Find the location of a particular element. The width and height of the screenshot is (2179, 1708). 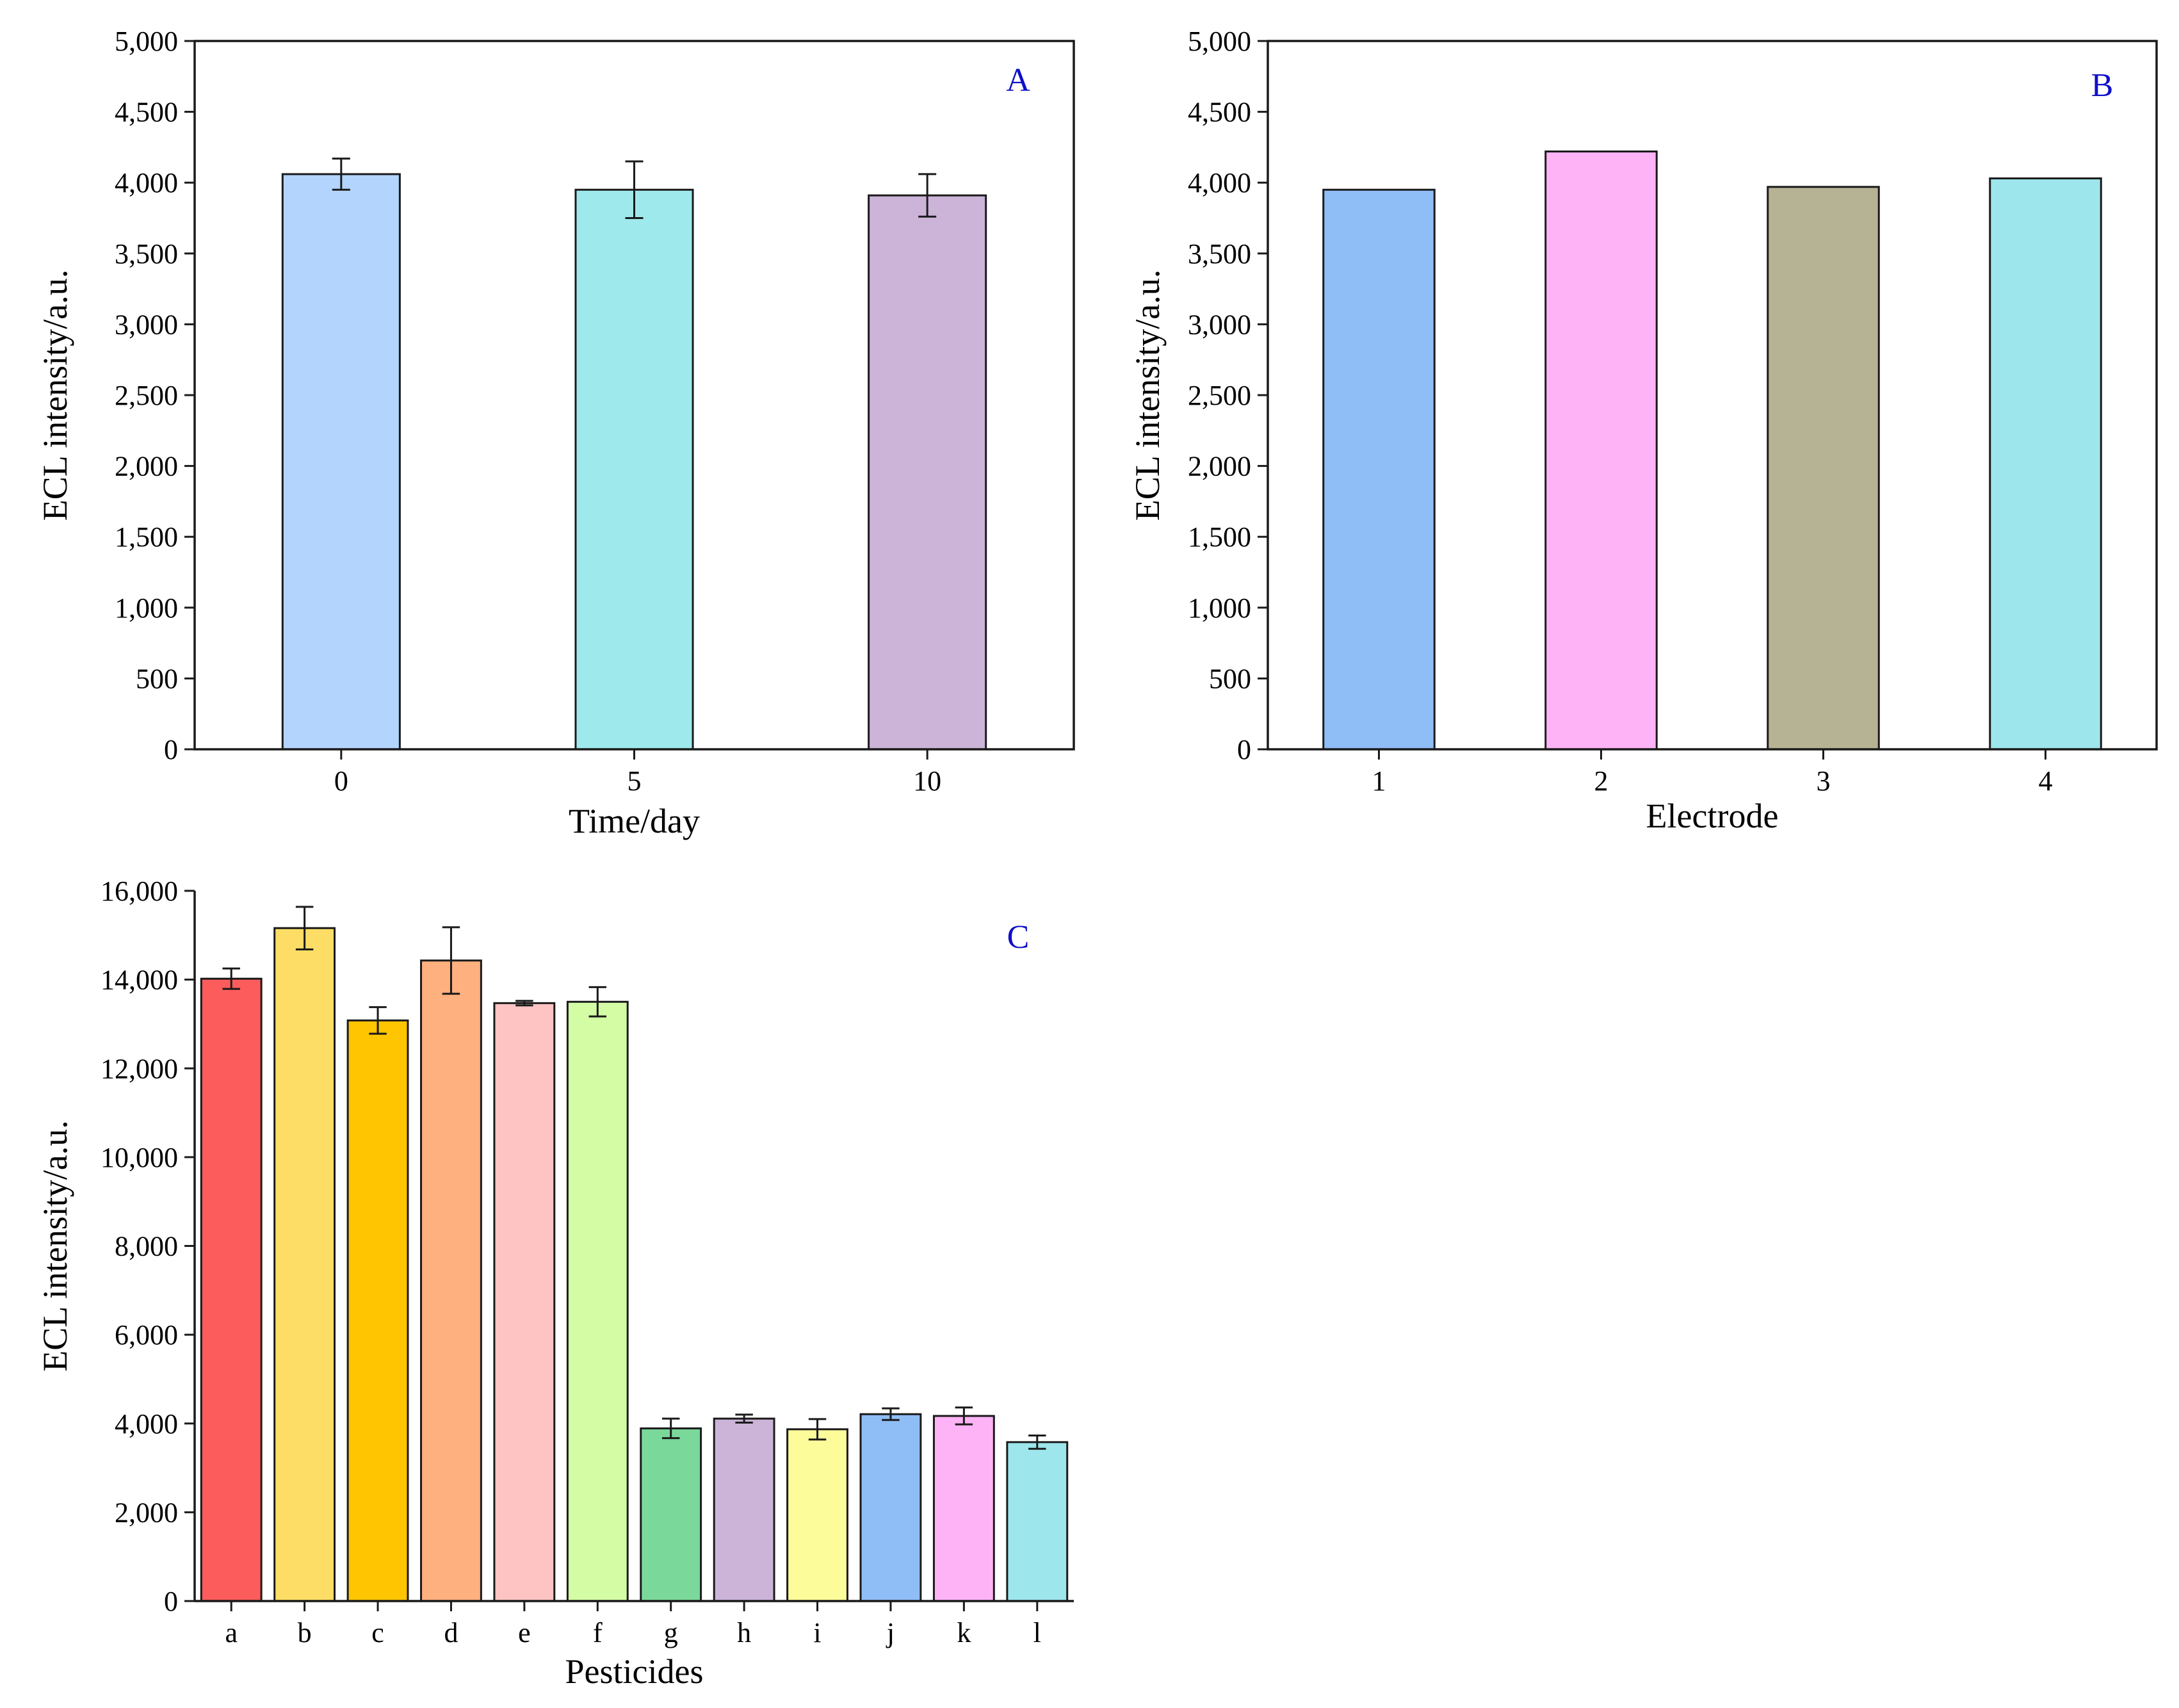

error-bar-c is located at coordinates (378, 1020).